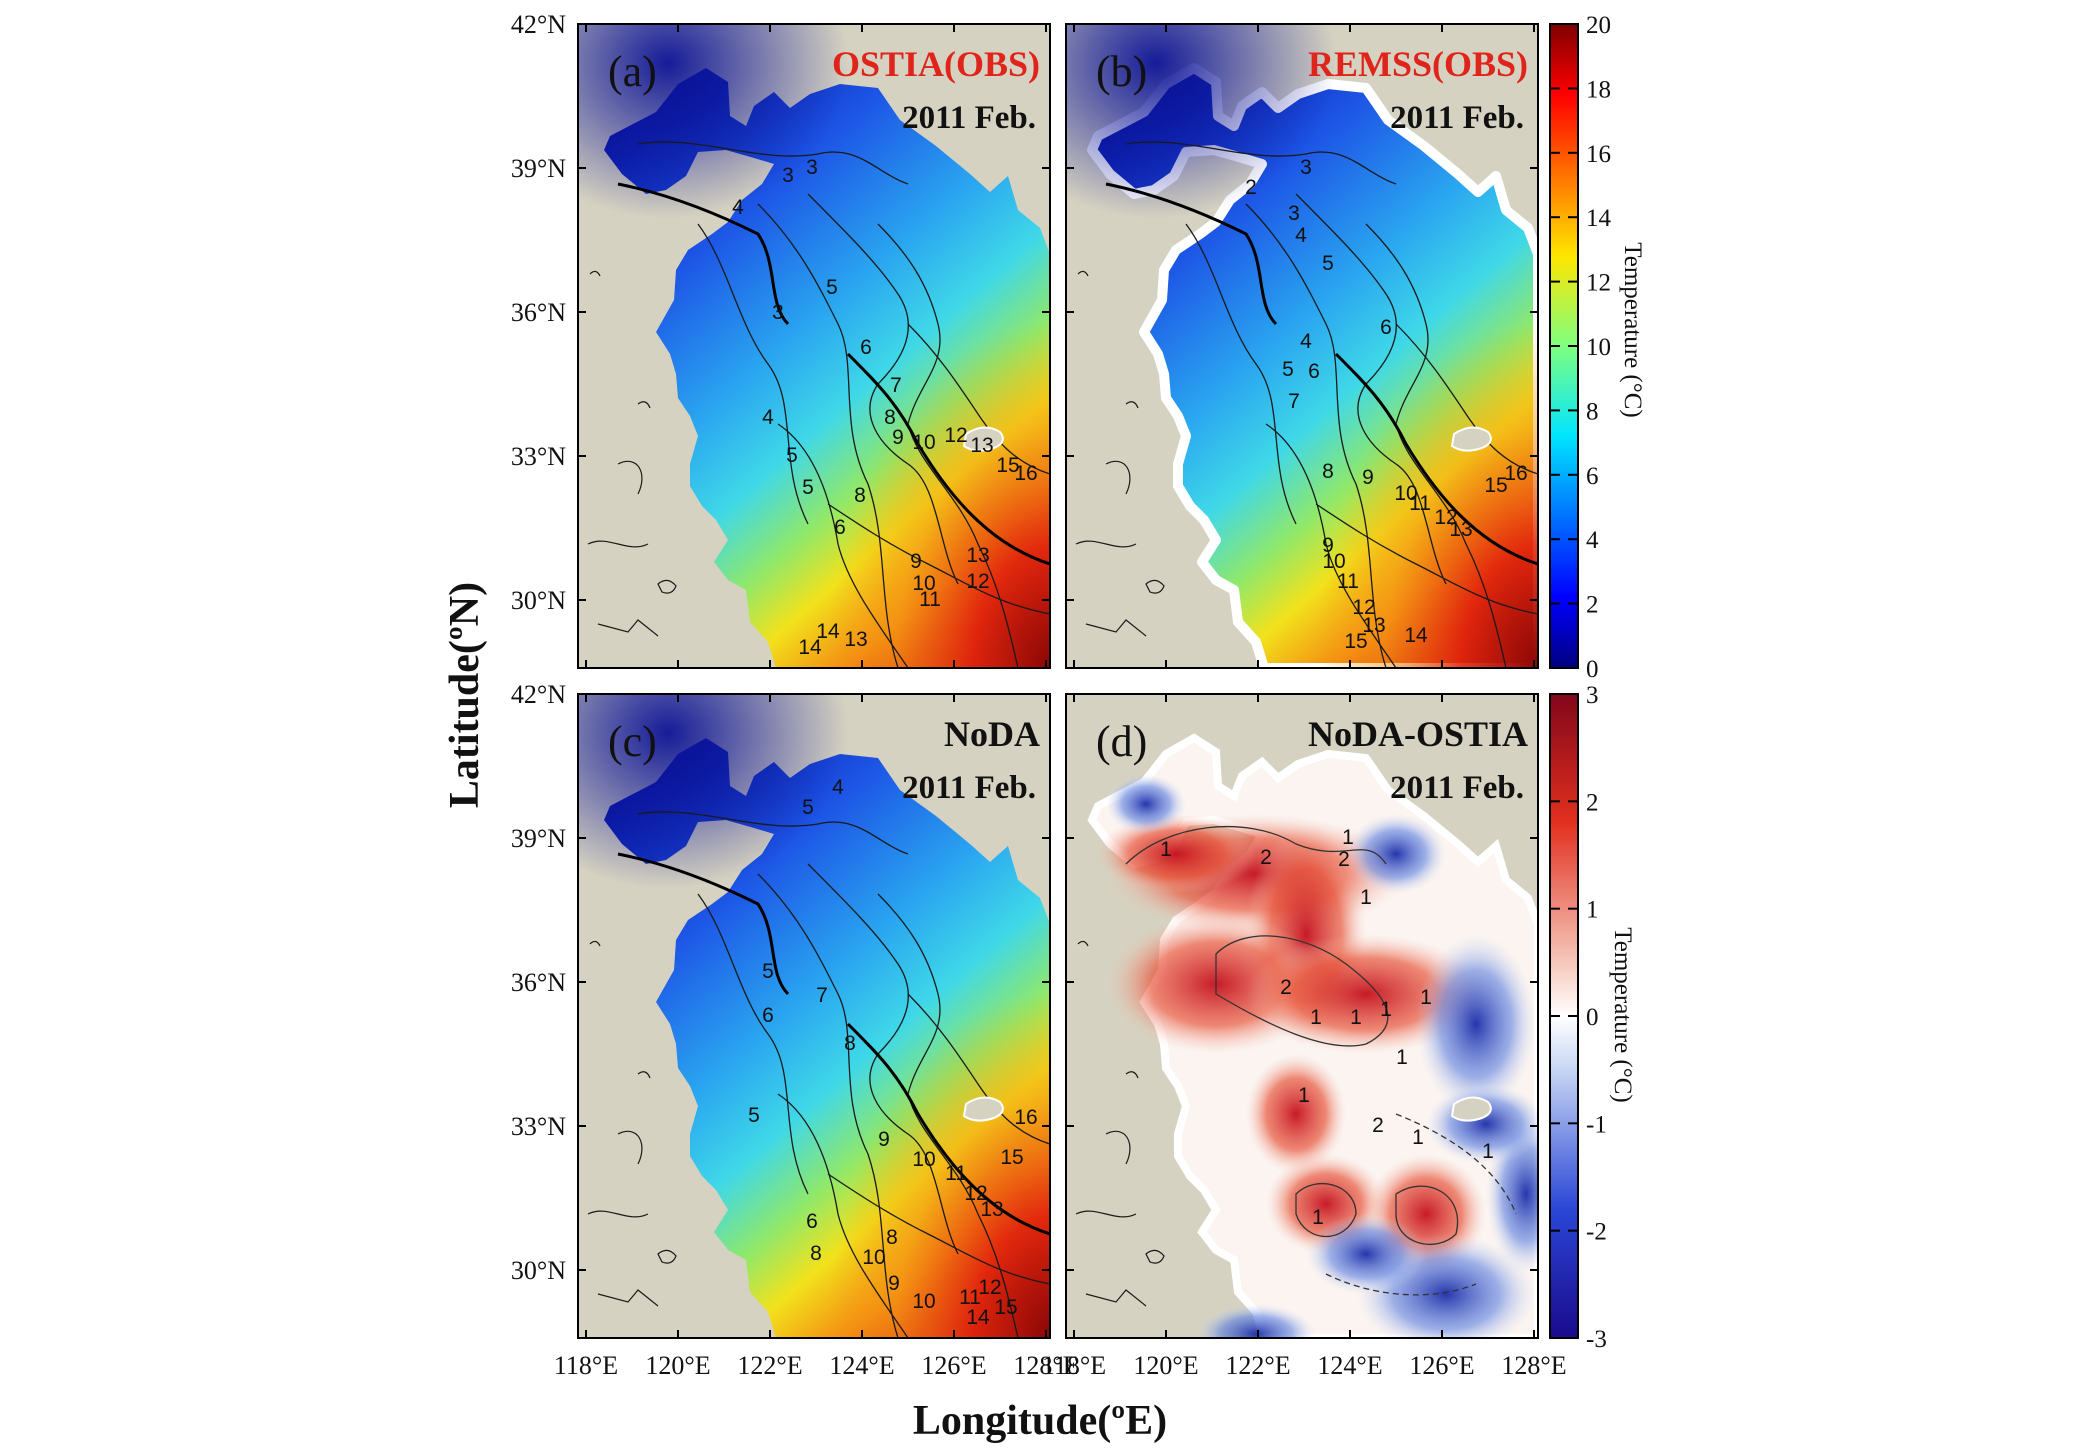 Image resolution: width=2079 pixels, height=1448 pixels. I want to click on latitude-tick-label: 33°N, so click(538, 456).